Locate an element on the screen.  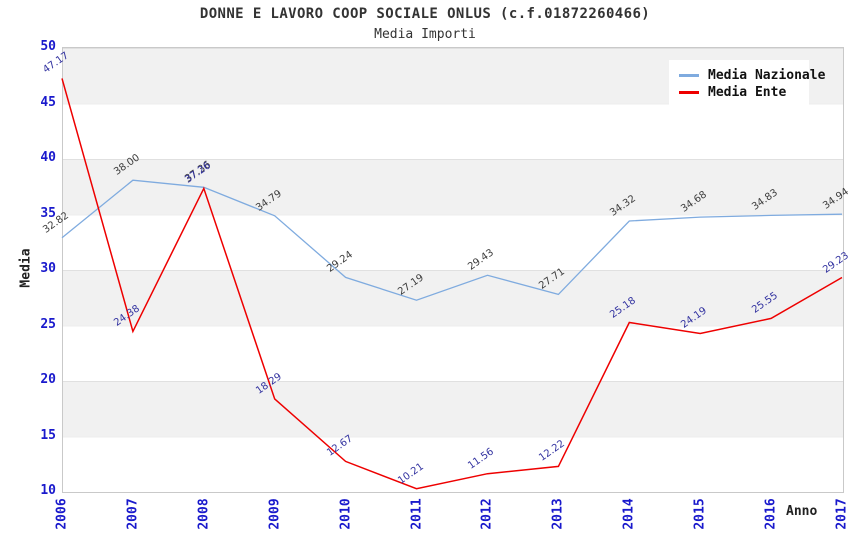
x-axis-title: Anno is located at coordinates (802, 511).